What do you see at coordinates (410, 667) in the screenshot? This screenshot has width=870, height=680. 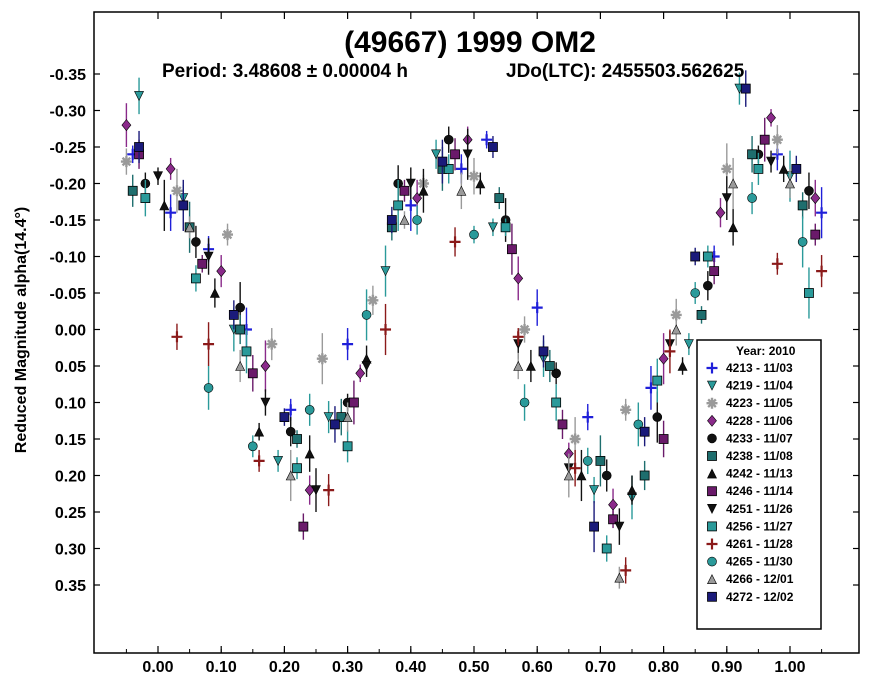 I see `x-tick-label: 0.40` at bounding box center [410, 667].